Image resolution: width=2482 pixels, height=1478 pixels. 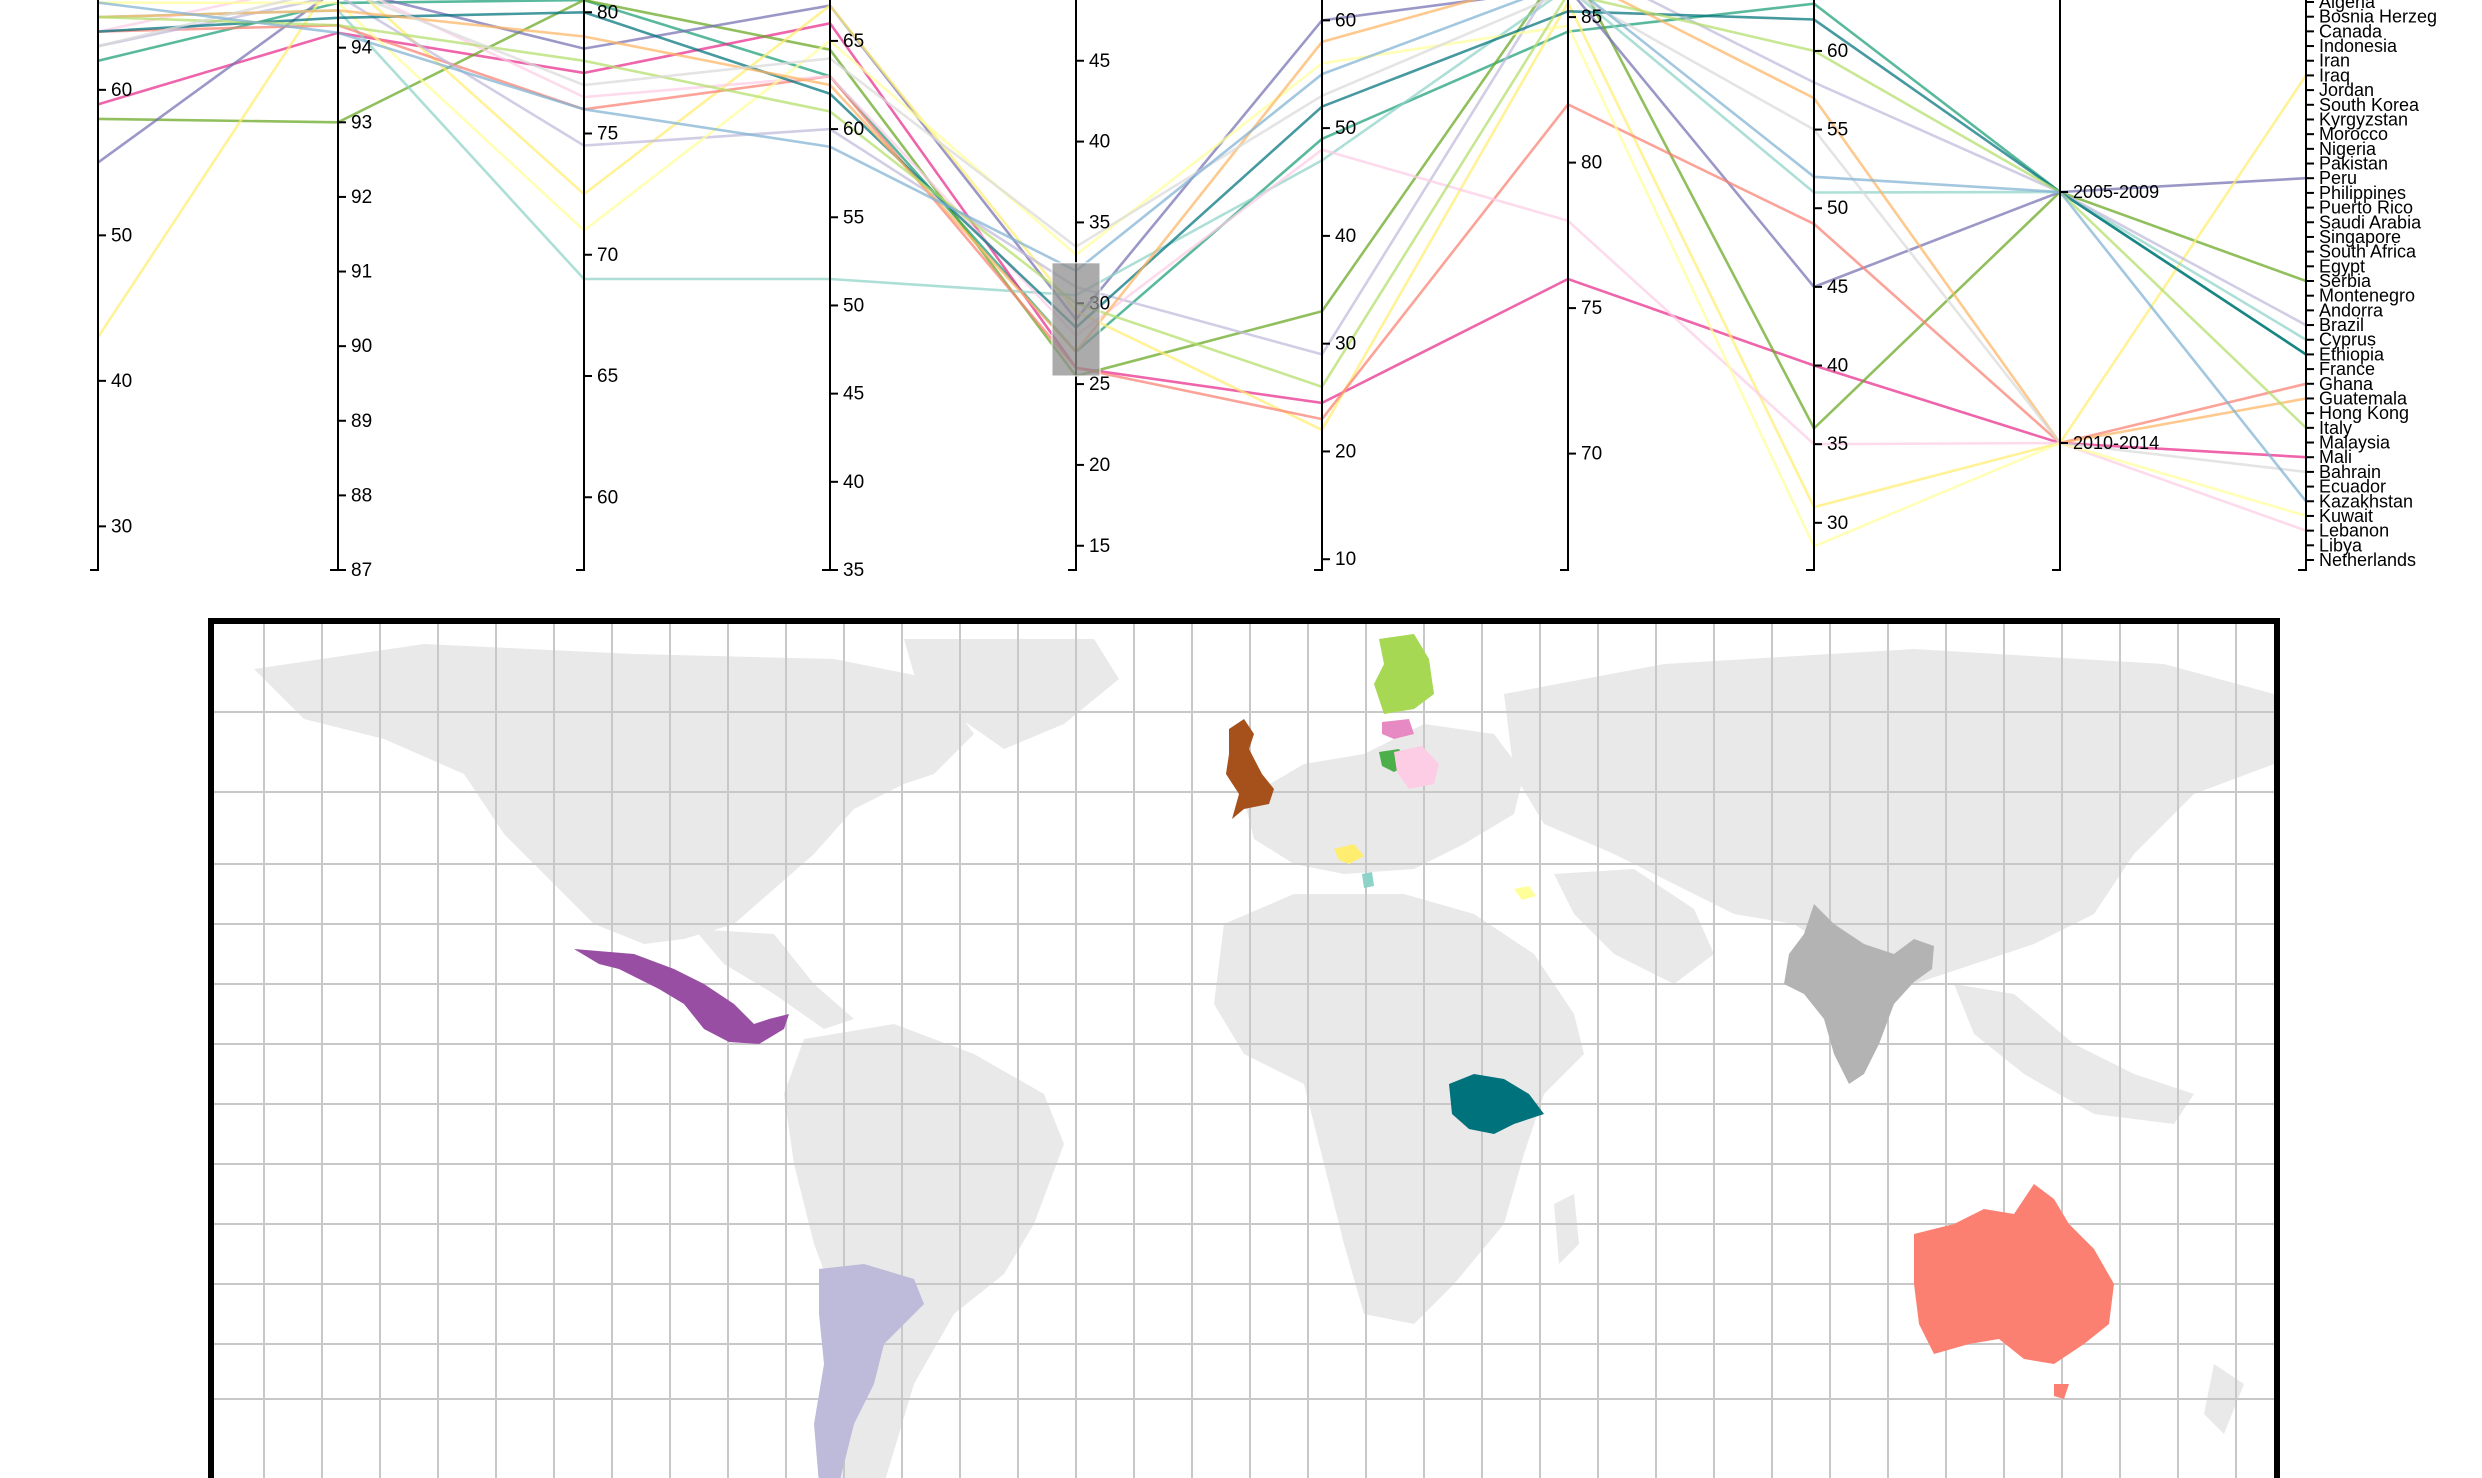 I want to click on tick-label: Saudi Arabia, so click(x=2370, y=222).